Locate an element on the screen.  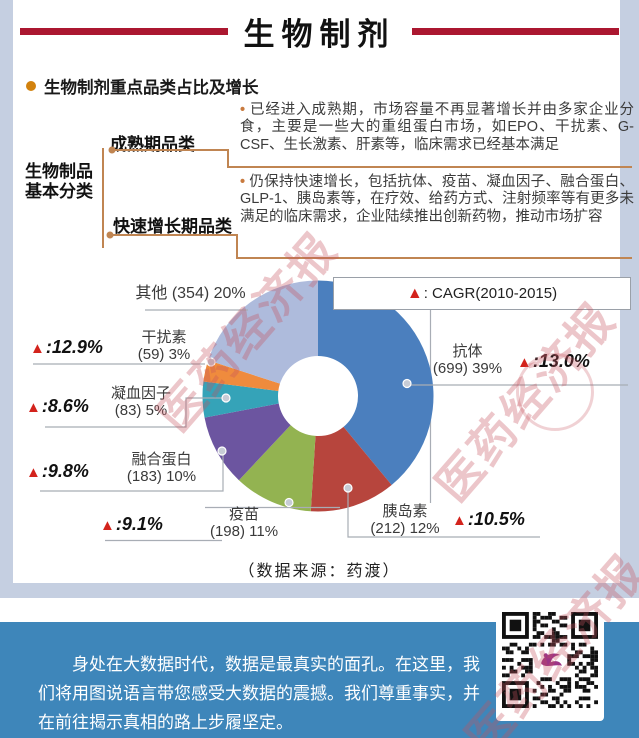
section-bullet-icon is located at coordinates (31, 86).